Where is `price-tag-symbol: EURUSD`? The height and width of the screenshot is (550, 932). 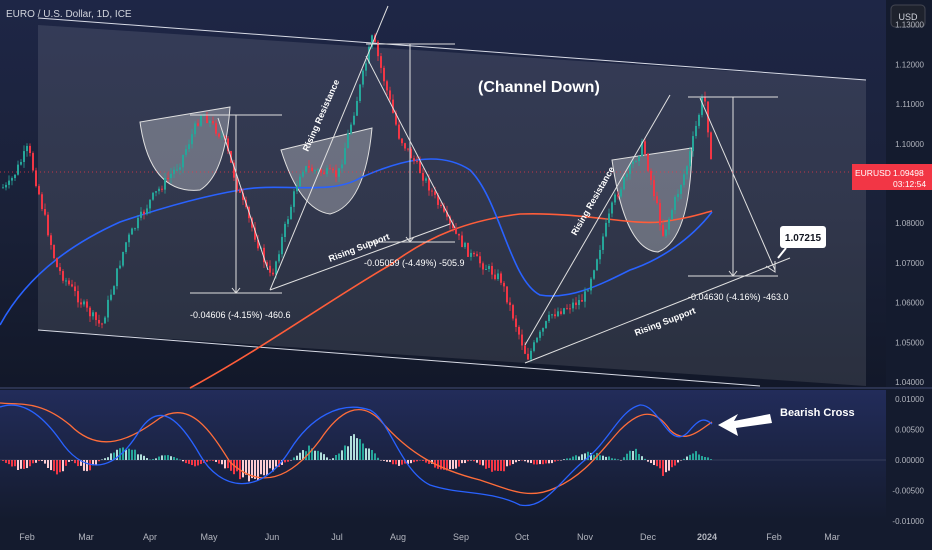
price-tag-symbol: EURUSD is located at coordinates (873, 173).